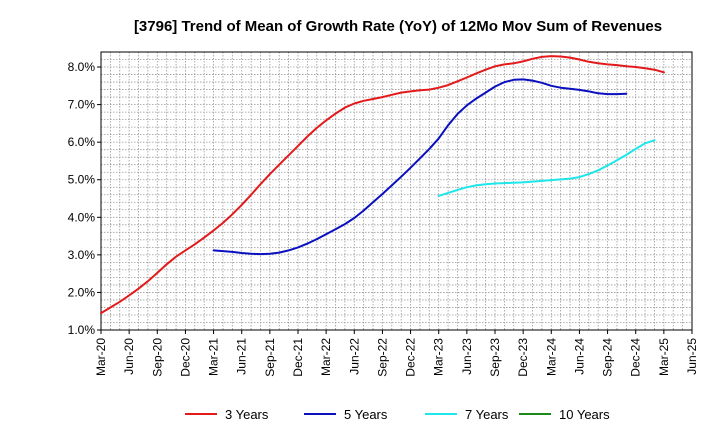  Describe the element at coordinates (411, 357) in the screenshot. I see `x-tick-label: Dec-22` at that location.